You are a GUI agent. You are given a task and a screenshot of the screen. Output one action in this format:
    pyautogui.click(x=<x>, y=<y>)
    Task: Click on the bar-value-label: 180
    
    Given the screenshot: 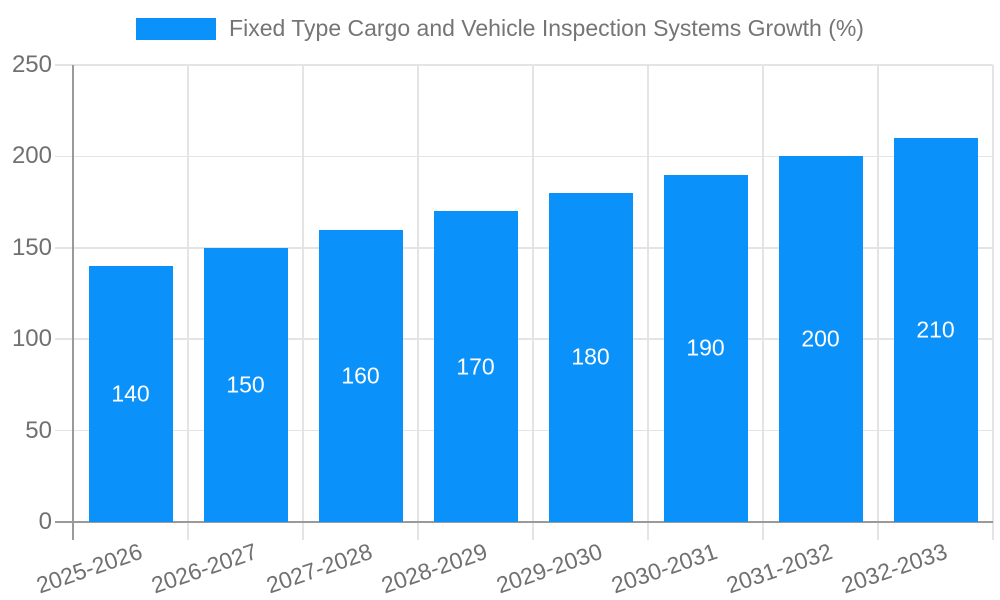 What is the action you would take?
    pyautogui.click(x=590, y=356)
    